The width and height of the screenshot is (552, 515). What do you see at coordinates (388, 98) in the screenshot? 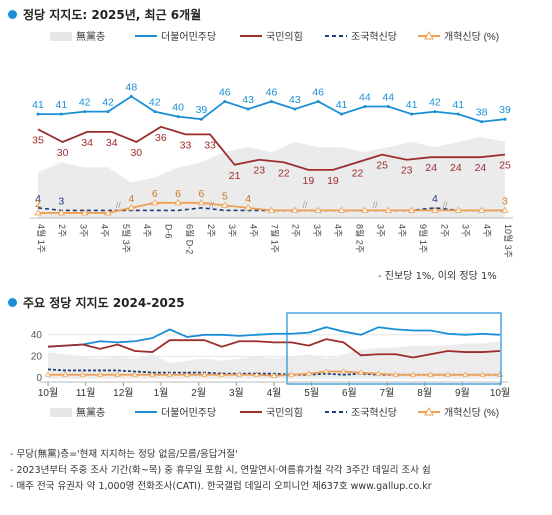
I see `data-label-democratic: 44` at bounding box center [388, 98].